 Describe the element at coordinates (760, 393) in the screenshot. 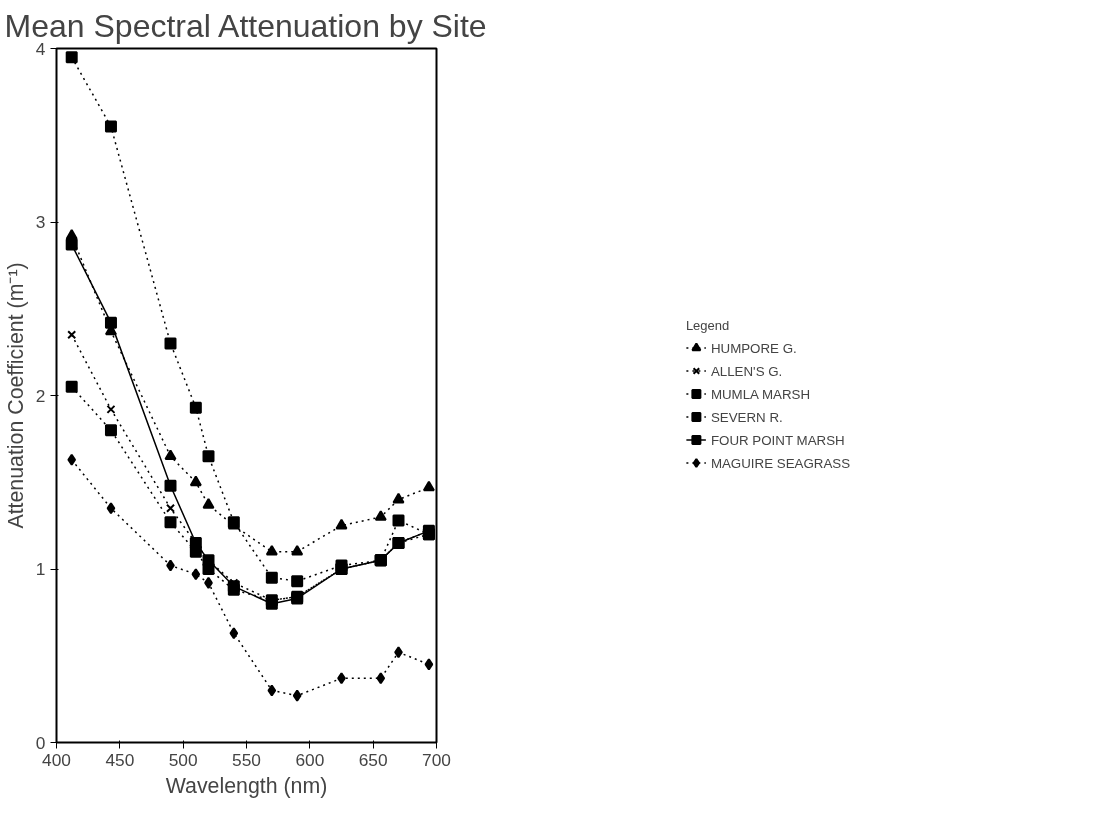

I see `legend-label: MUMLA MARSH` at that location.